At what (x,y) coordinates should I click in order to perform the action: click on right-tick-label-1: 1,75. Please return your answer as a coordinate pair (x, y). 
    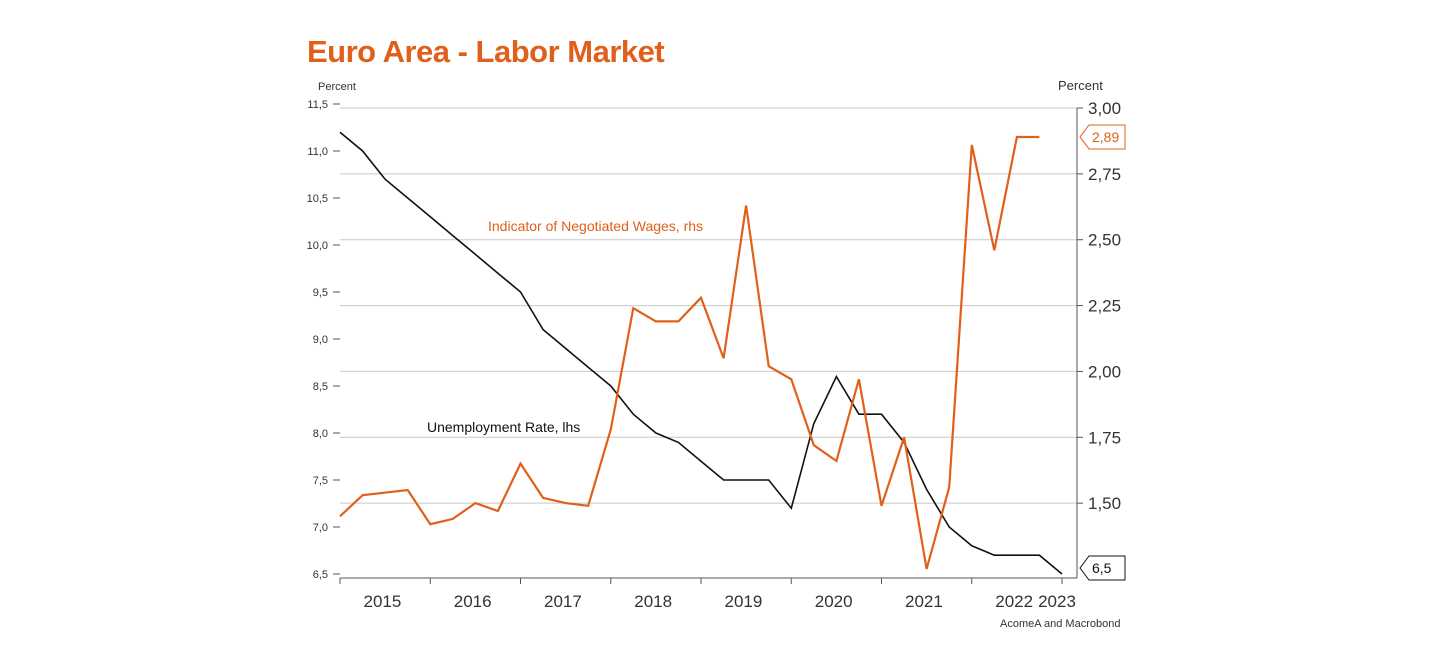
    Looking at the image, I should click on (1104, 437).